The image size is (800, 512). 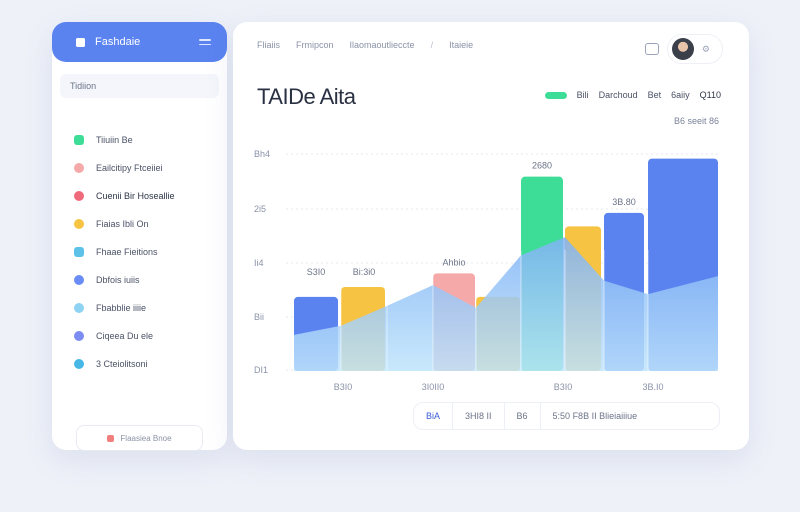 I want to click on x-tick-label: 3I0II0, so click(x=433, y=387).